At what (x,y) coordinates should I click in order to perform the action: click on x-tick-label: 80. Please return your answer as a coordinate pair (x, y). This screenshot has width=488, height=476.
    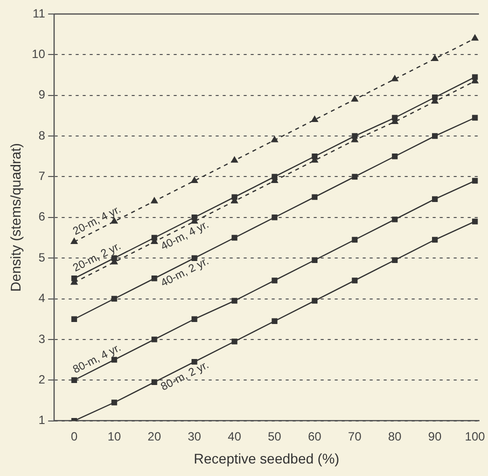
    Looking at the image, I should click on (395, 436).